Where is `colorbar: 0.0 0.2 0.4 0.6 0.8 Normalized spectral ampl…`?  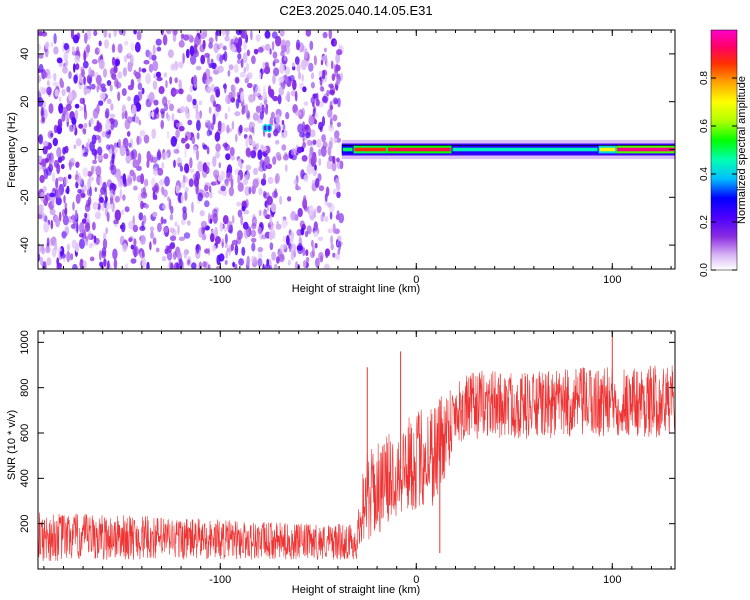 colorbar: 0.0 0.2 0.4 0.6 0.8 Normalized spectral ampl… is located at coordinates (723, 153).